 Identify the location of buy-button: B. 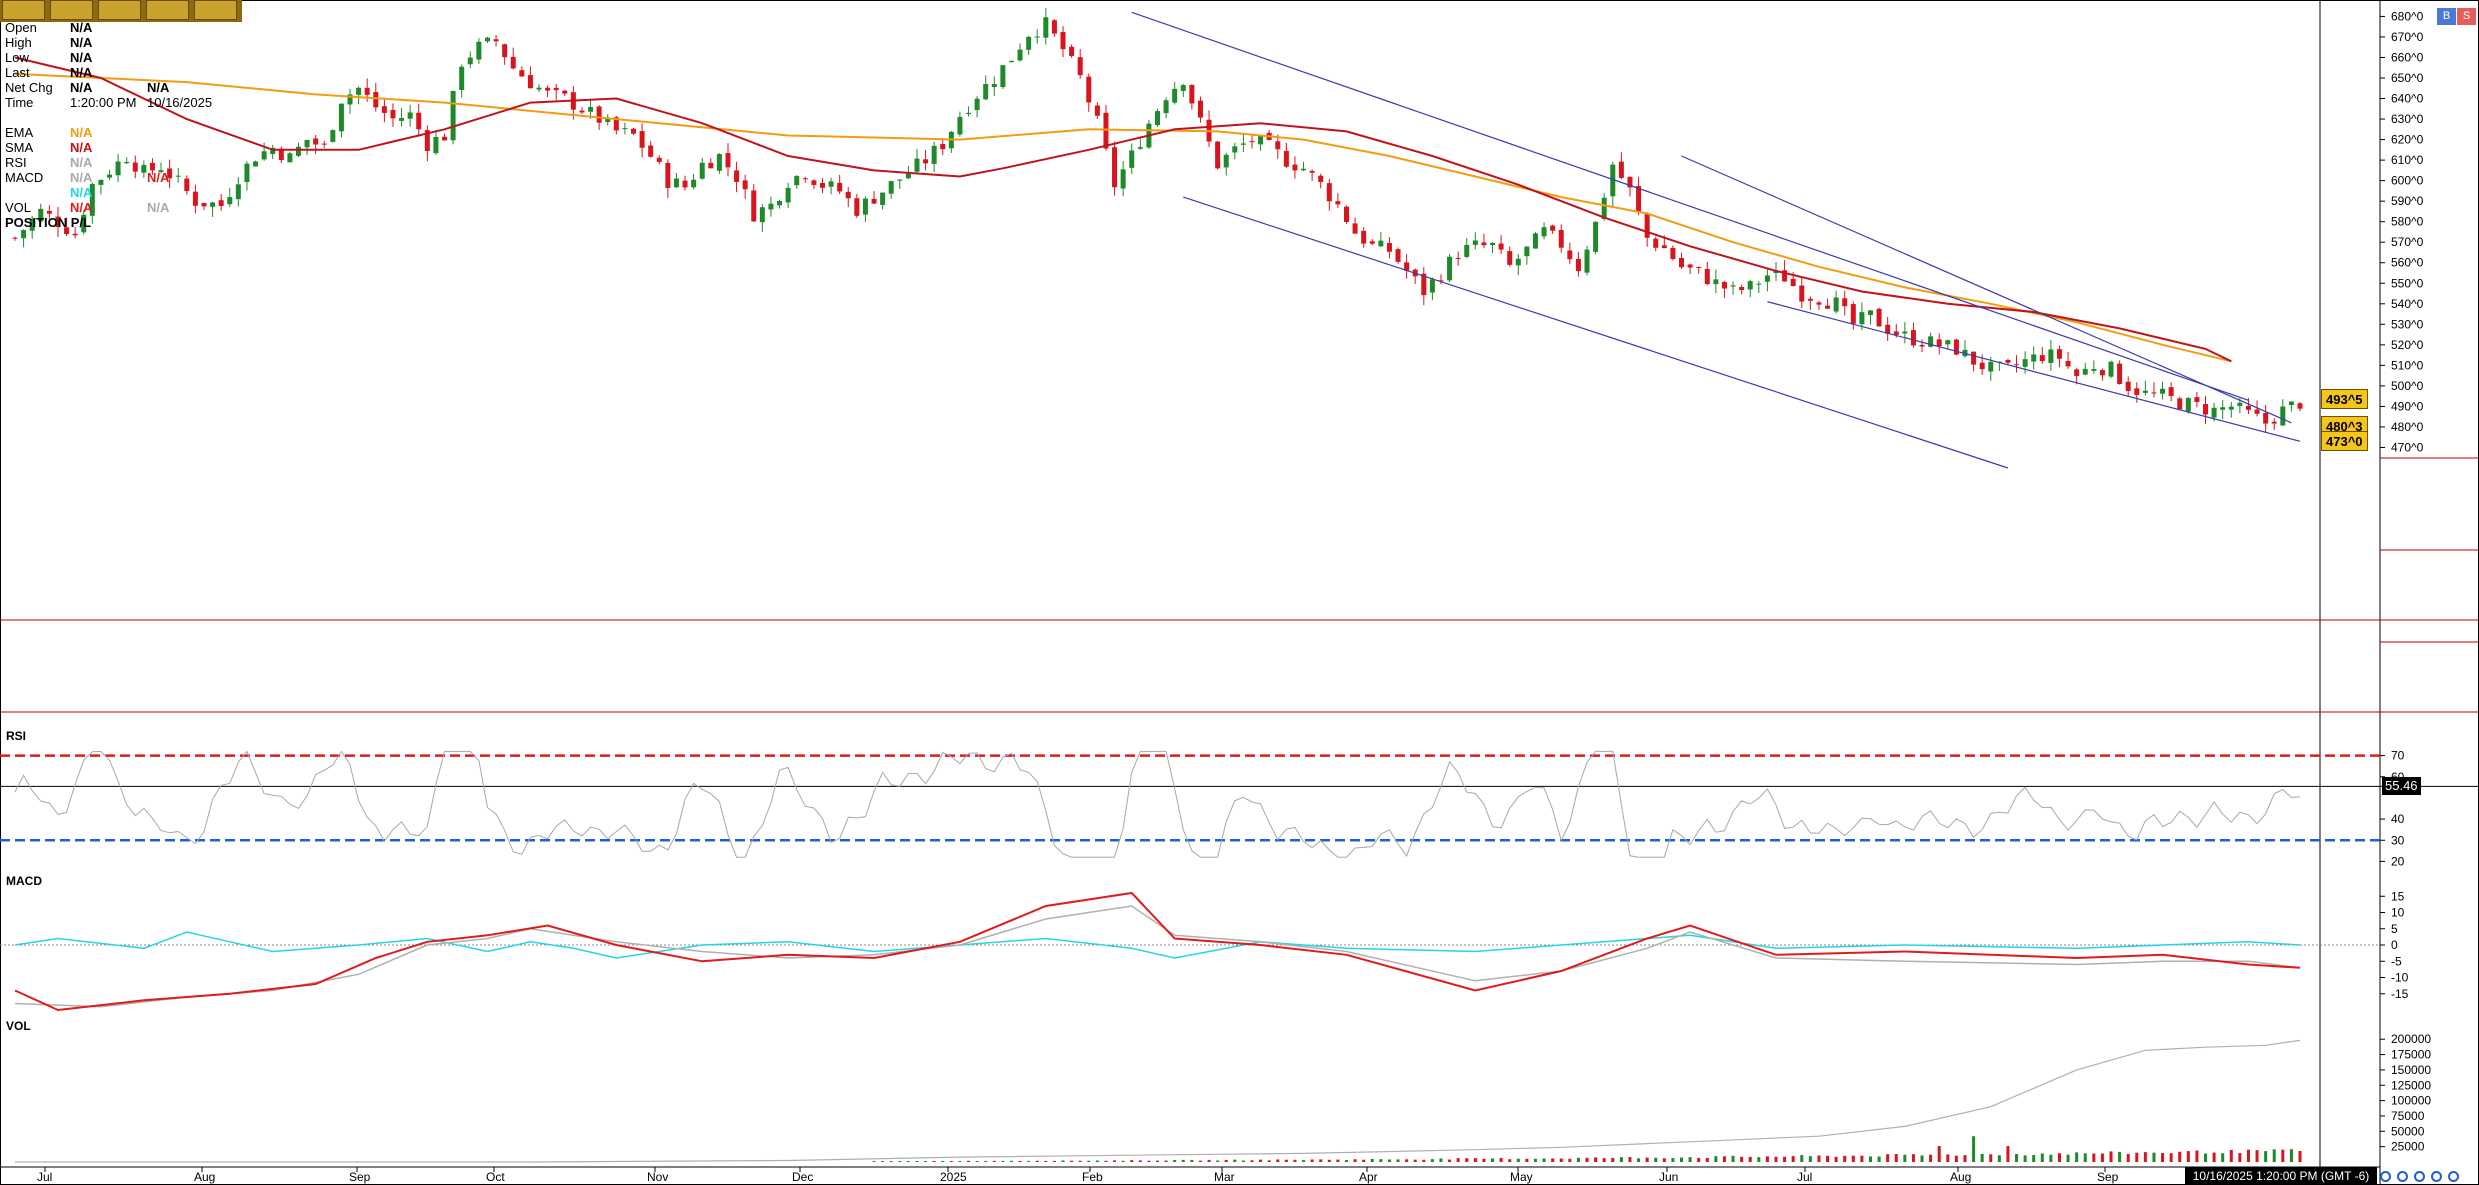
(2446, 16).